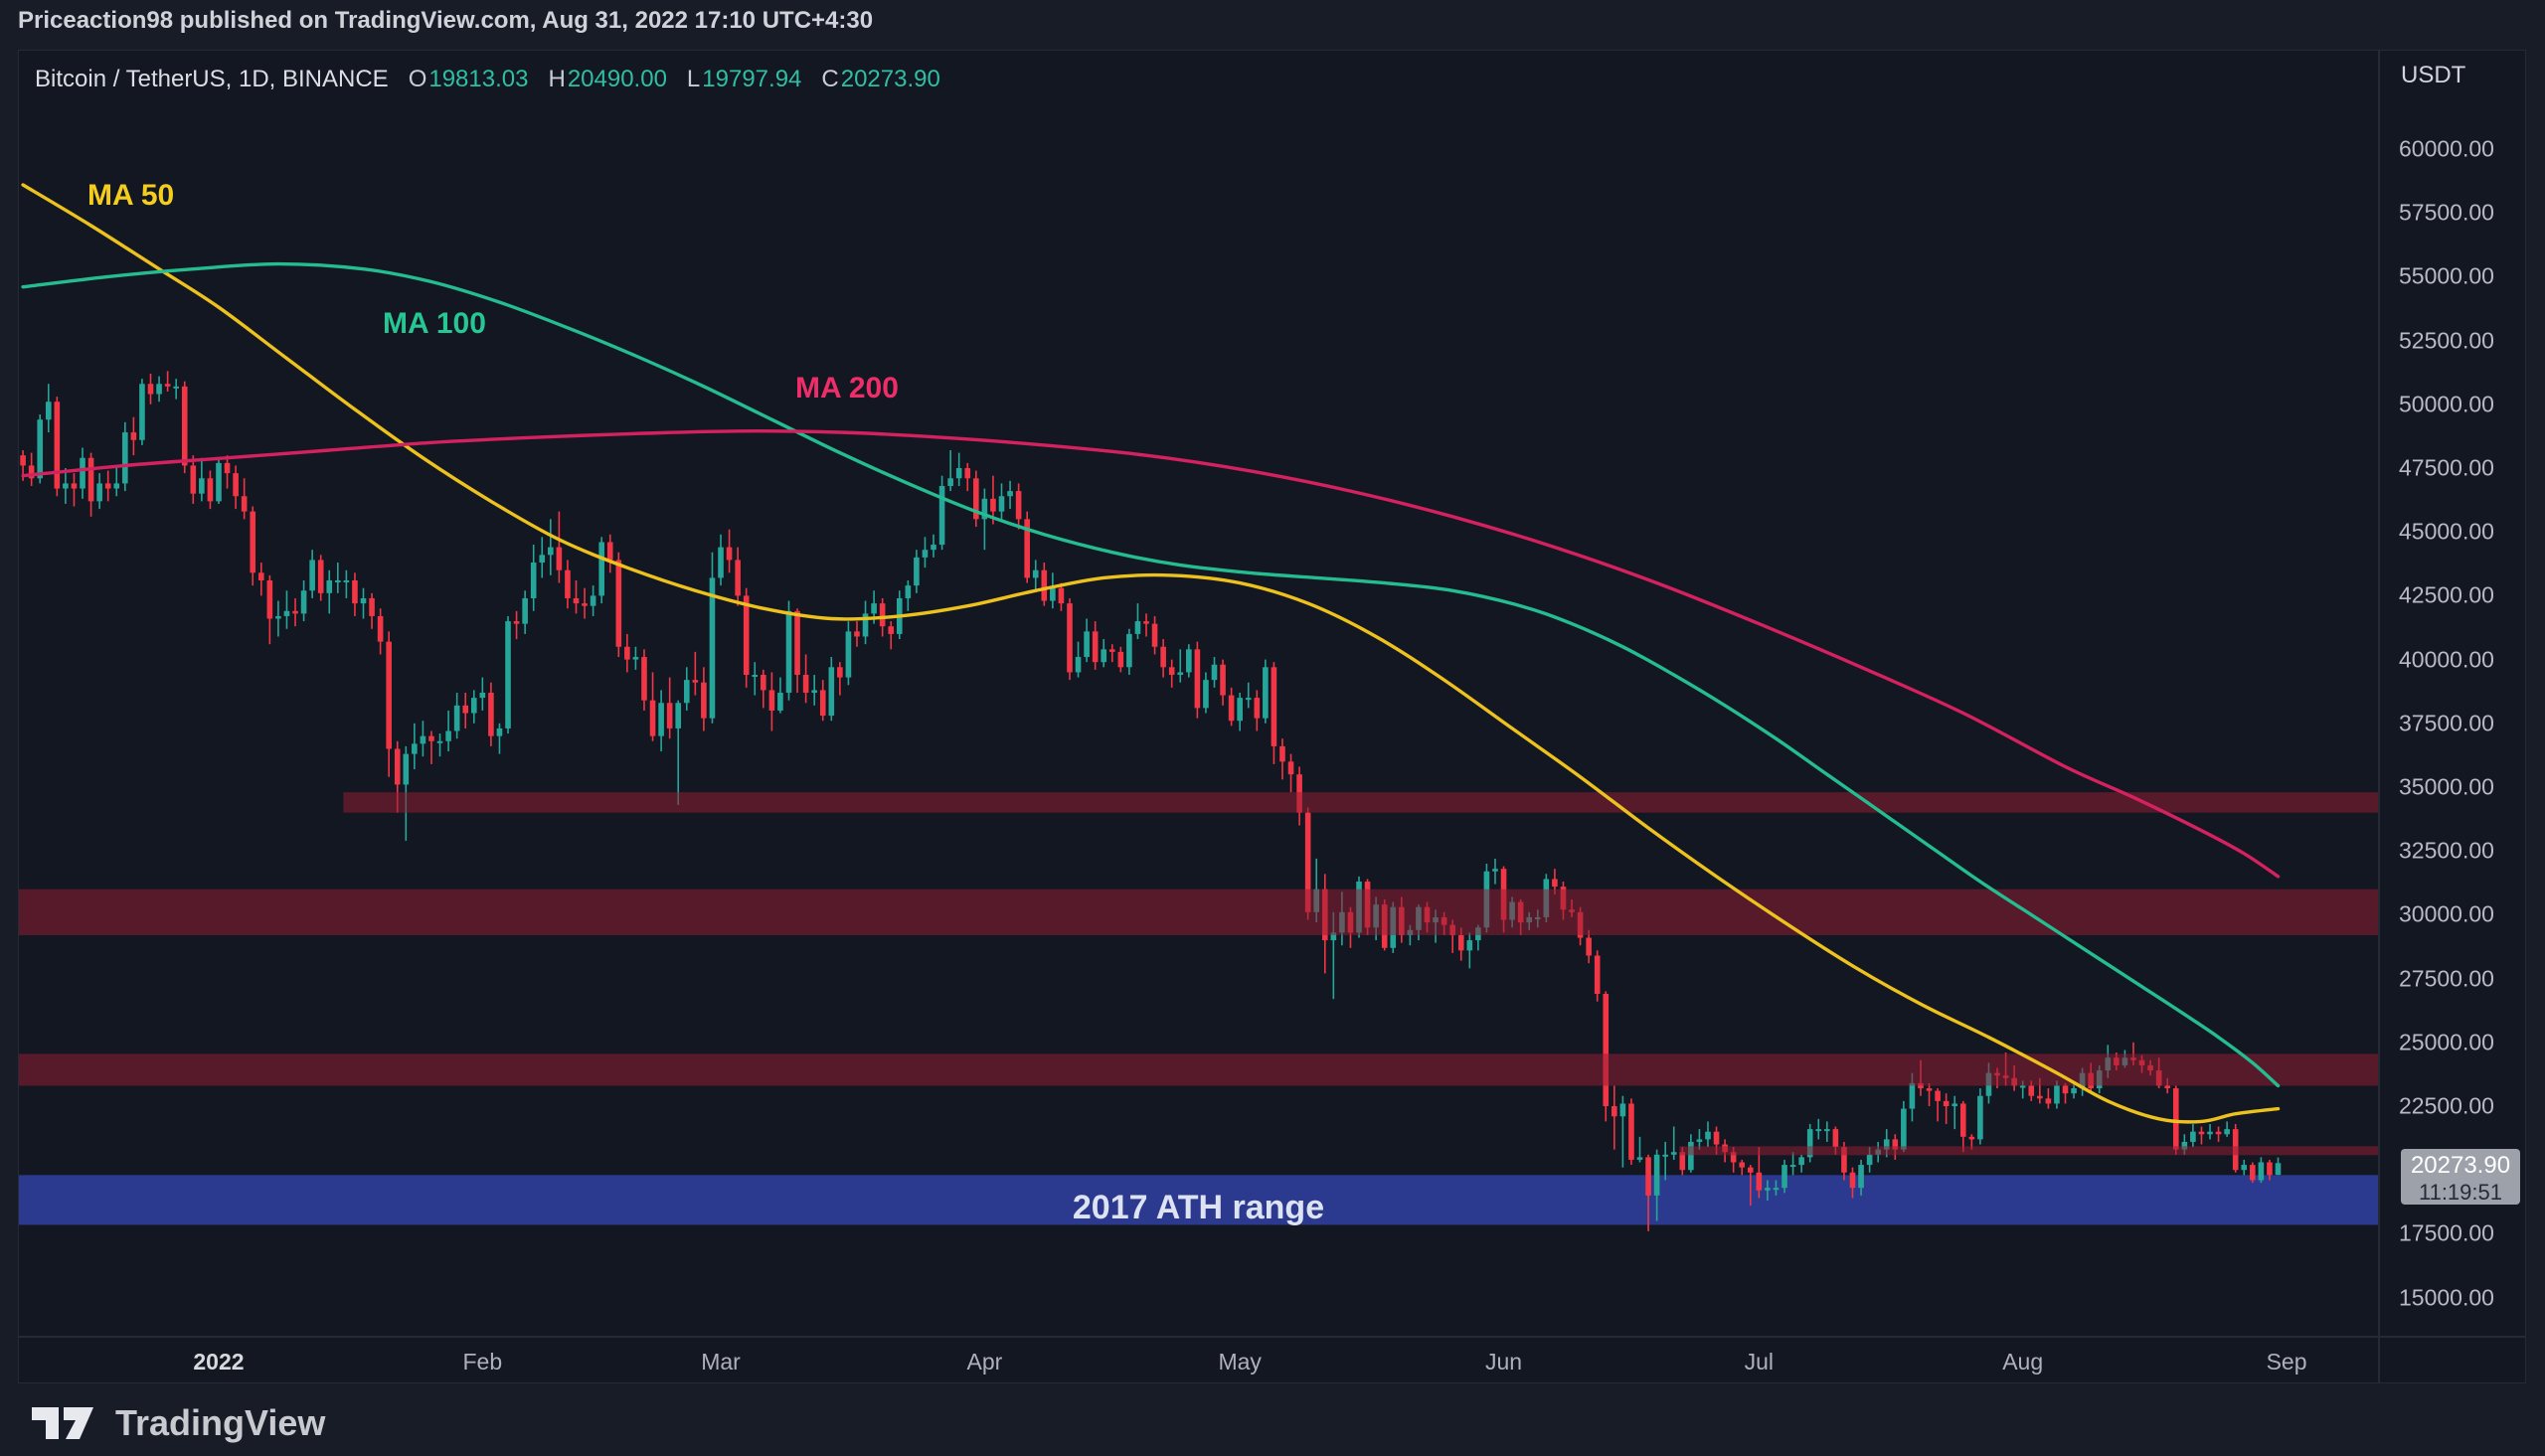 This screenshot has width=2545, height=1456. What do you see at coordinates (2446, 467) in the screenshot?
I see `price-tick-label: 47500.00` at bounding box center [2446, 467].